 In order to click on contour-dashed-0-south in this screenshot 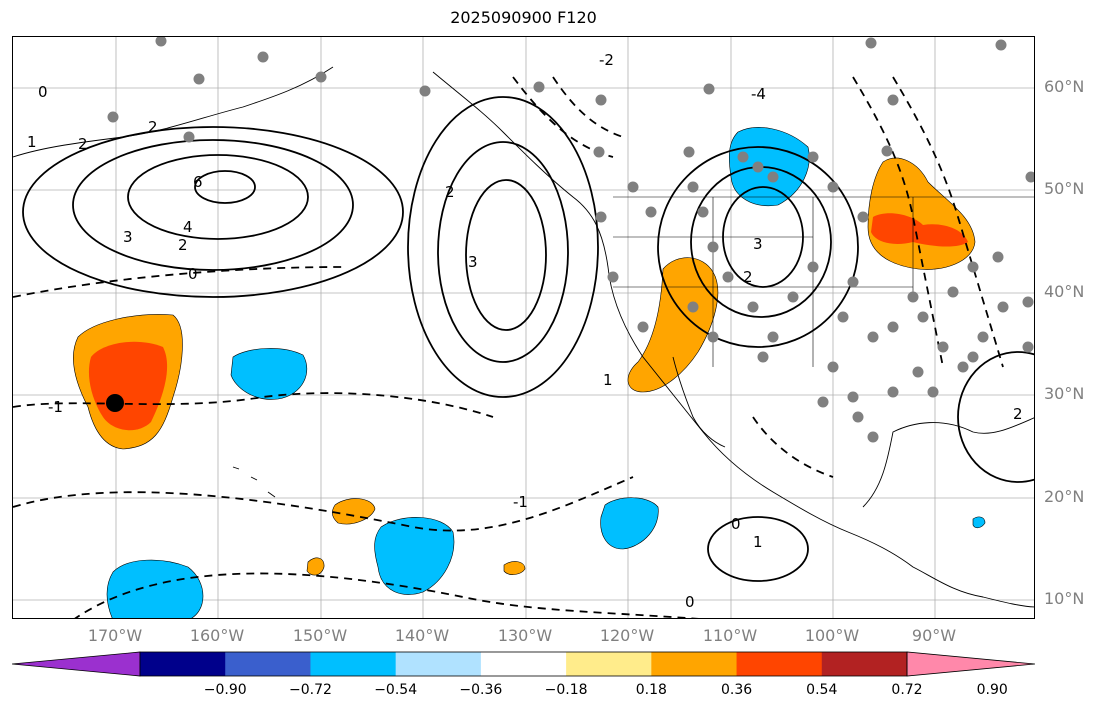, I will do `click(386, 595)`.